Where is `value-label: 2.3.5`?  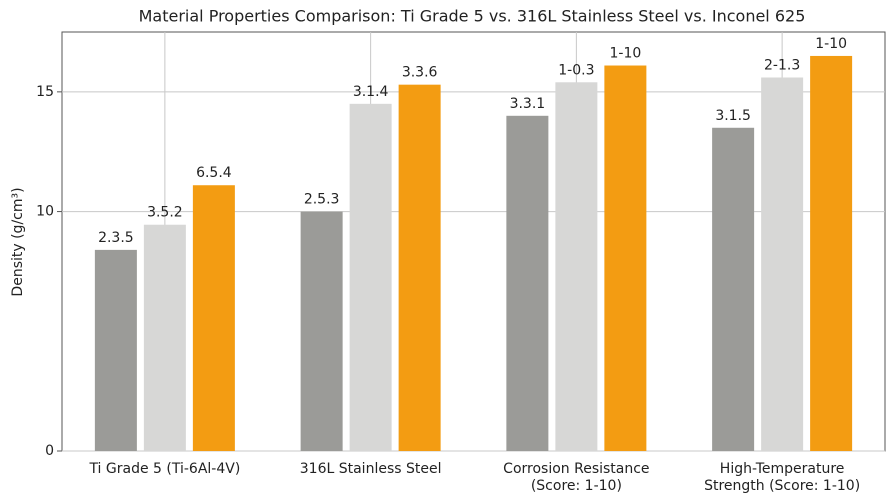 value-label: 2.3.5 is located at coordinates (116, 238).